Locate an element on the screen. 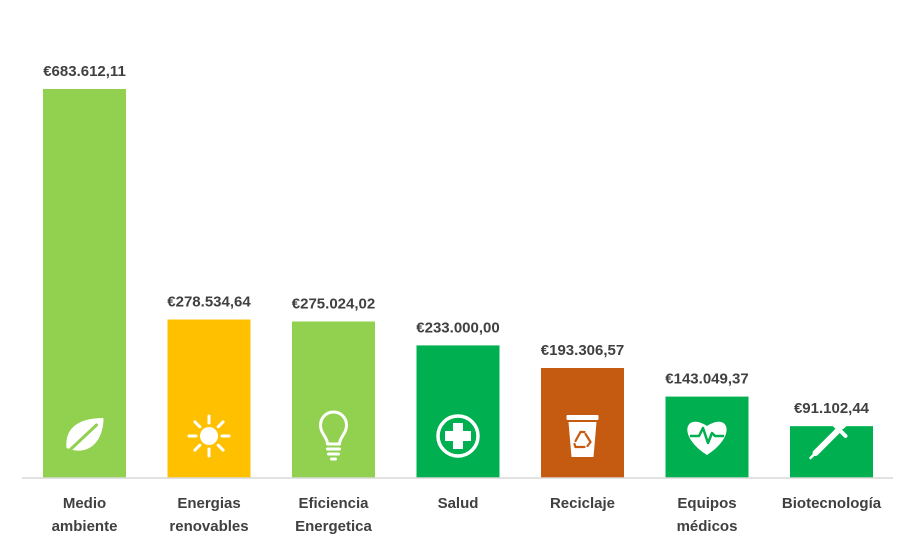  category-label-line: Salud is located at coordinates (458, 503).